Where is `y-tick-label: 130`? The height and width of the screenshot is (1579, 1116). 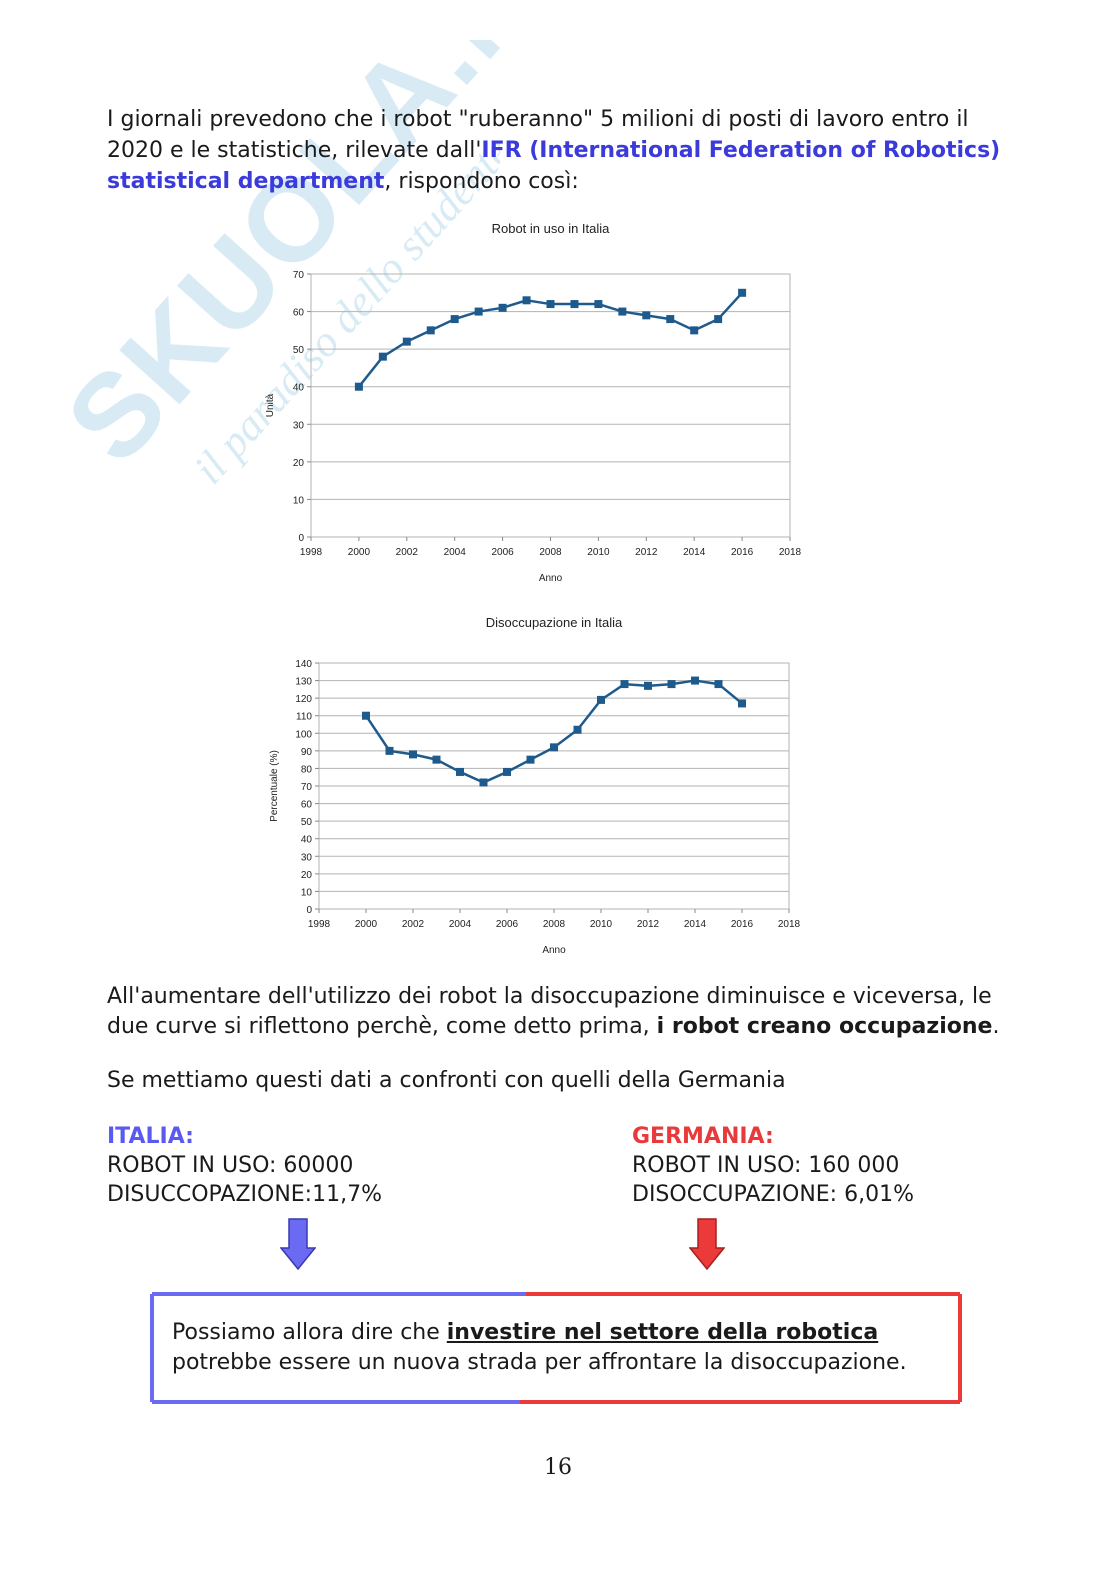 y-tick-label: 130 is located at coordinates (303, 682).